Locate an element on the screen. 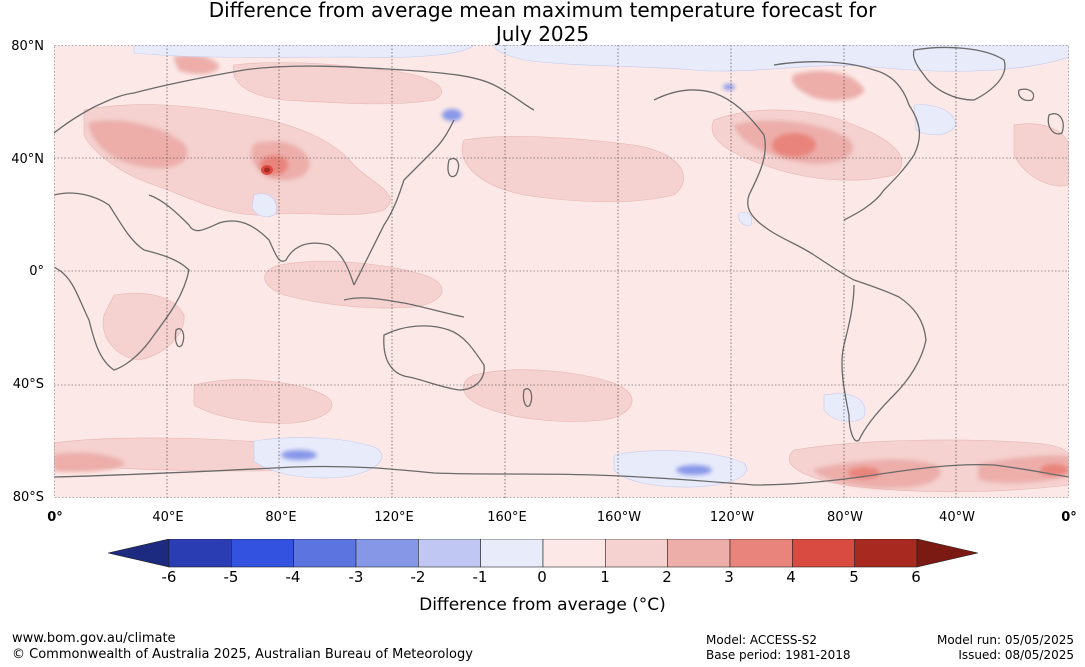  colorbar-tick-6: 6 is located at coordinates (916, 577).